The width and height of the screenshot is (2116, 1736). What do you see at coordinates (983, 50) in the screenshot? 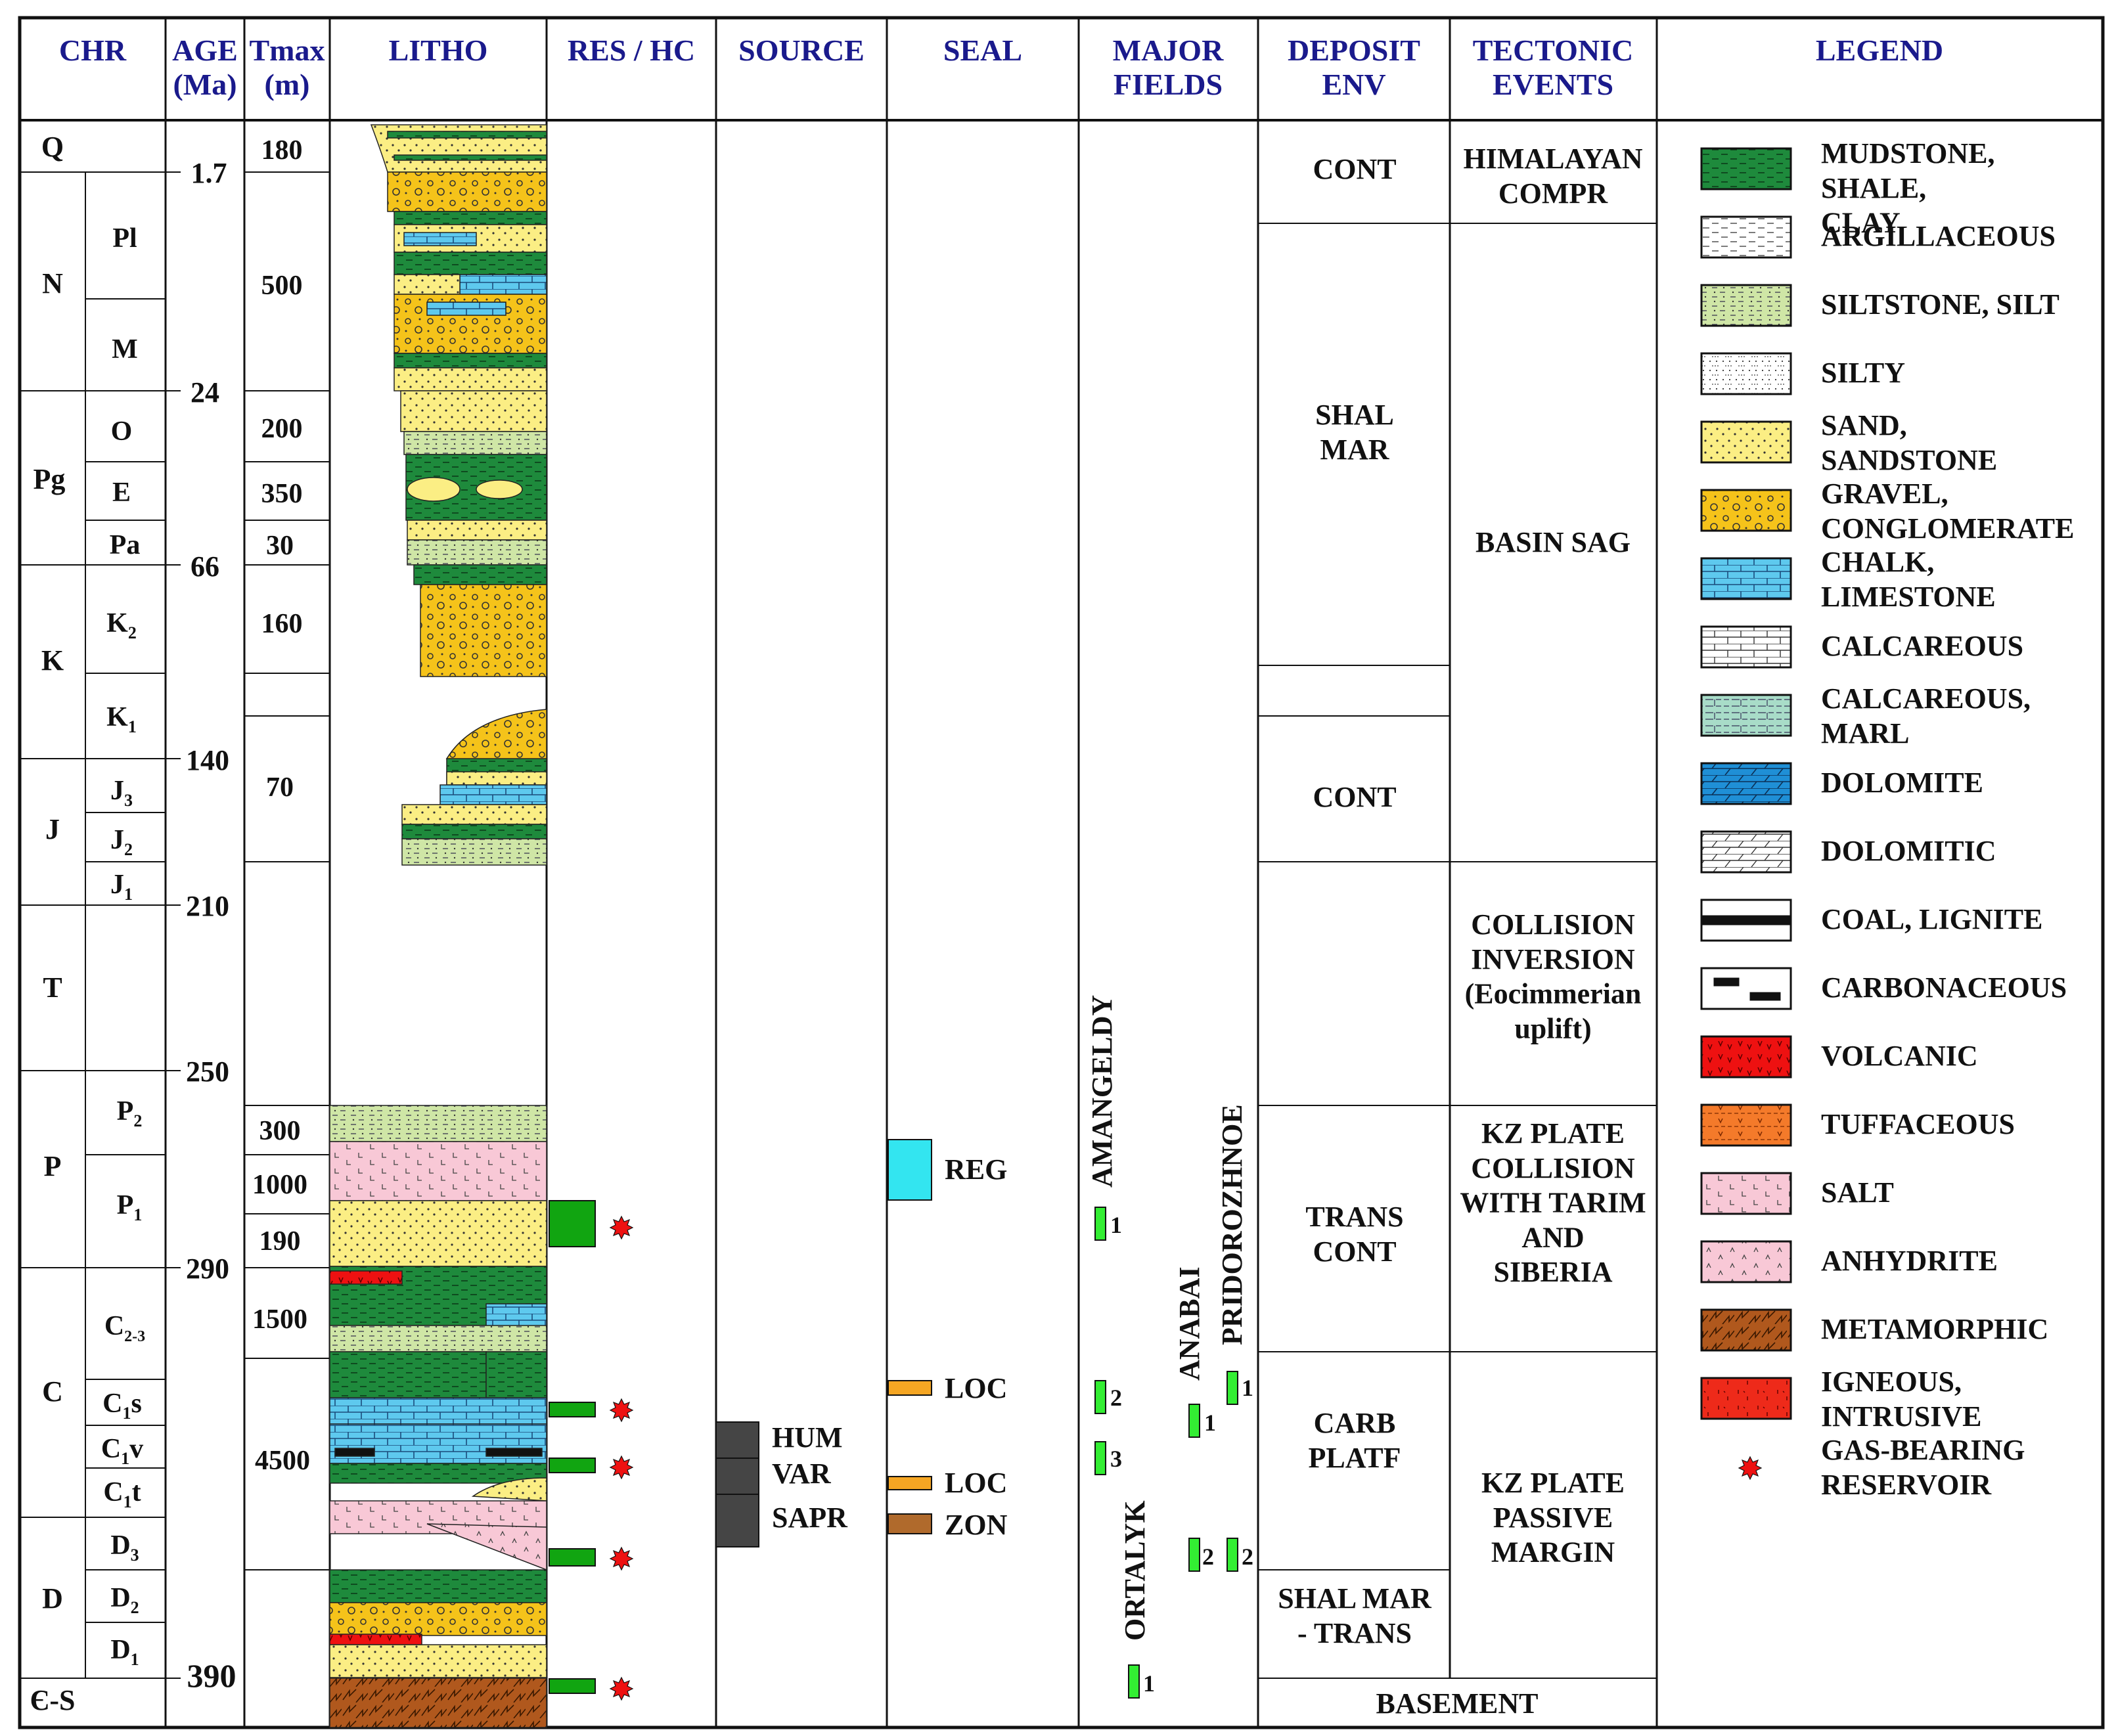
I see `header-seal: SEAL` at bounding box center [983, 50].